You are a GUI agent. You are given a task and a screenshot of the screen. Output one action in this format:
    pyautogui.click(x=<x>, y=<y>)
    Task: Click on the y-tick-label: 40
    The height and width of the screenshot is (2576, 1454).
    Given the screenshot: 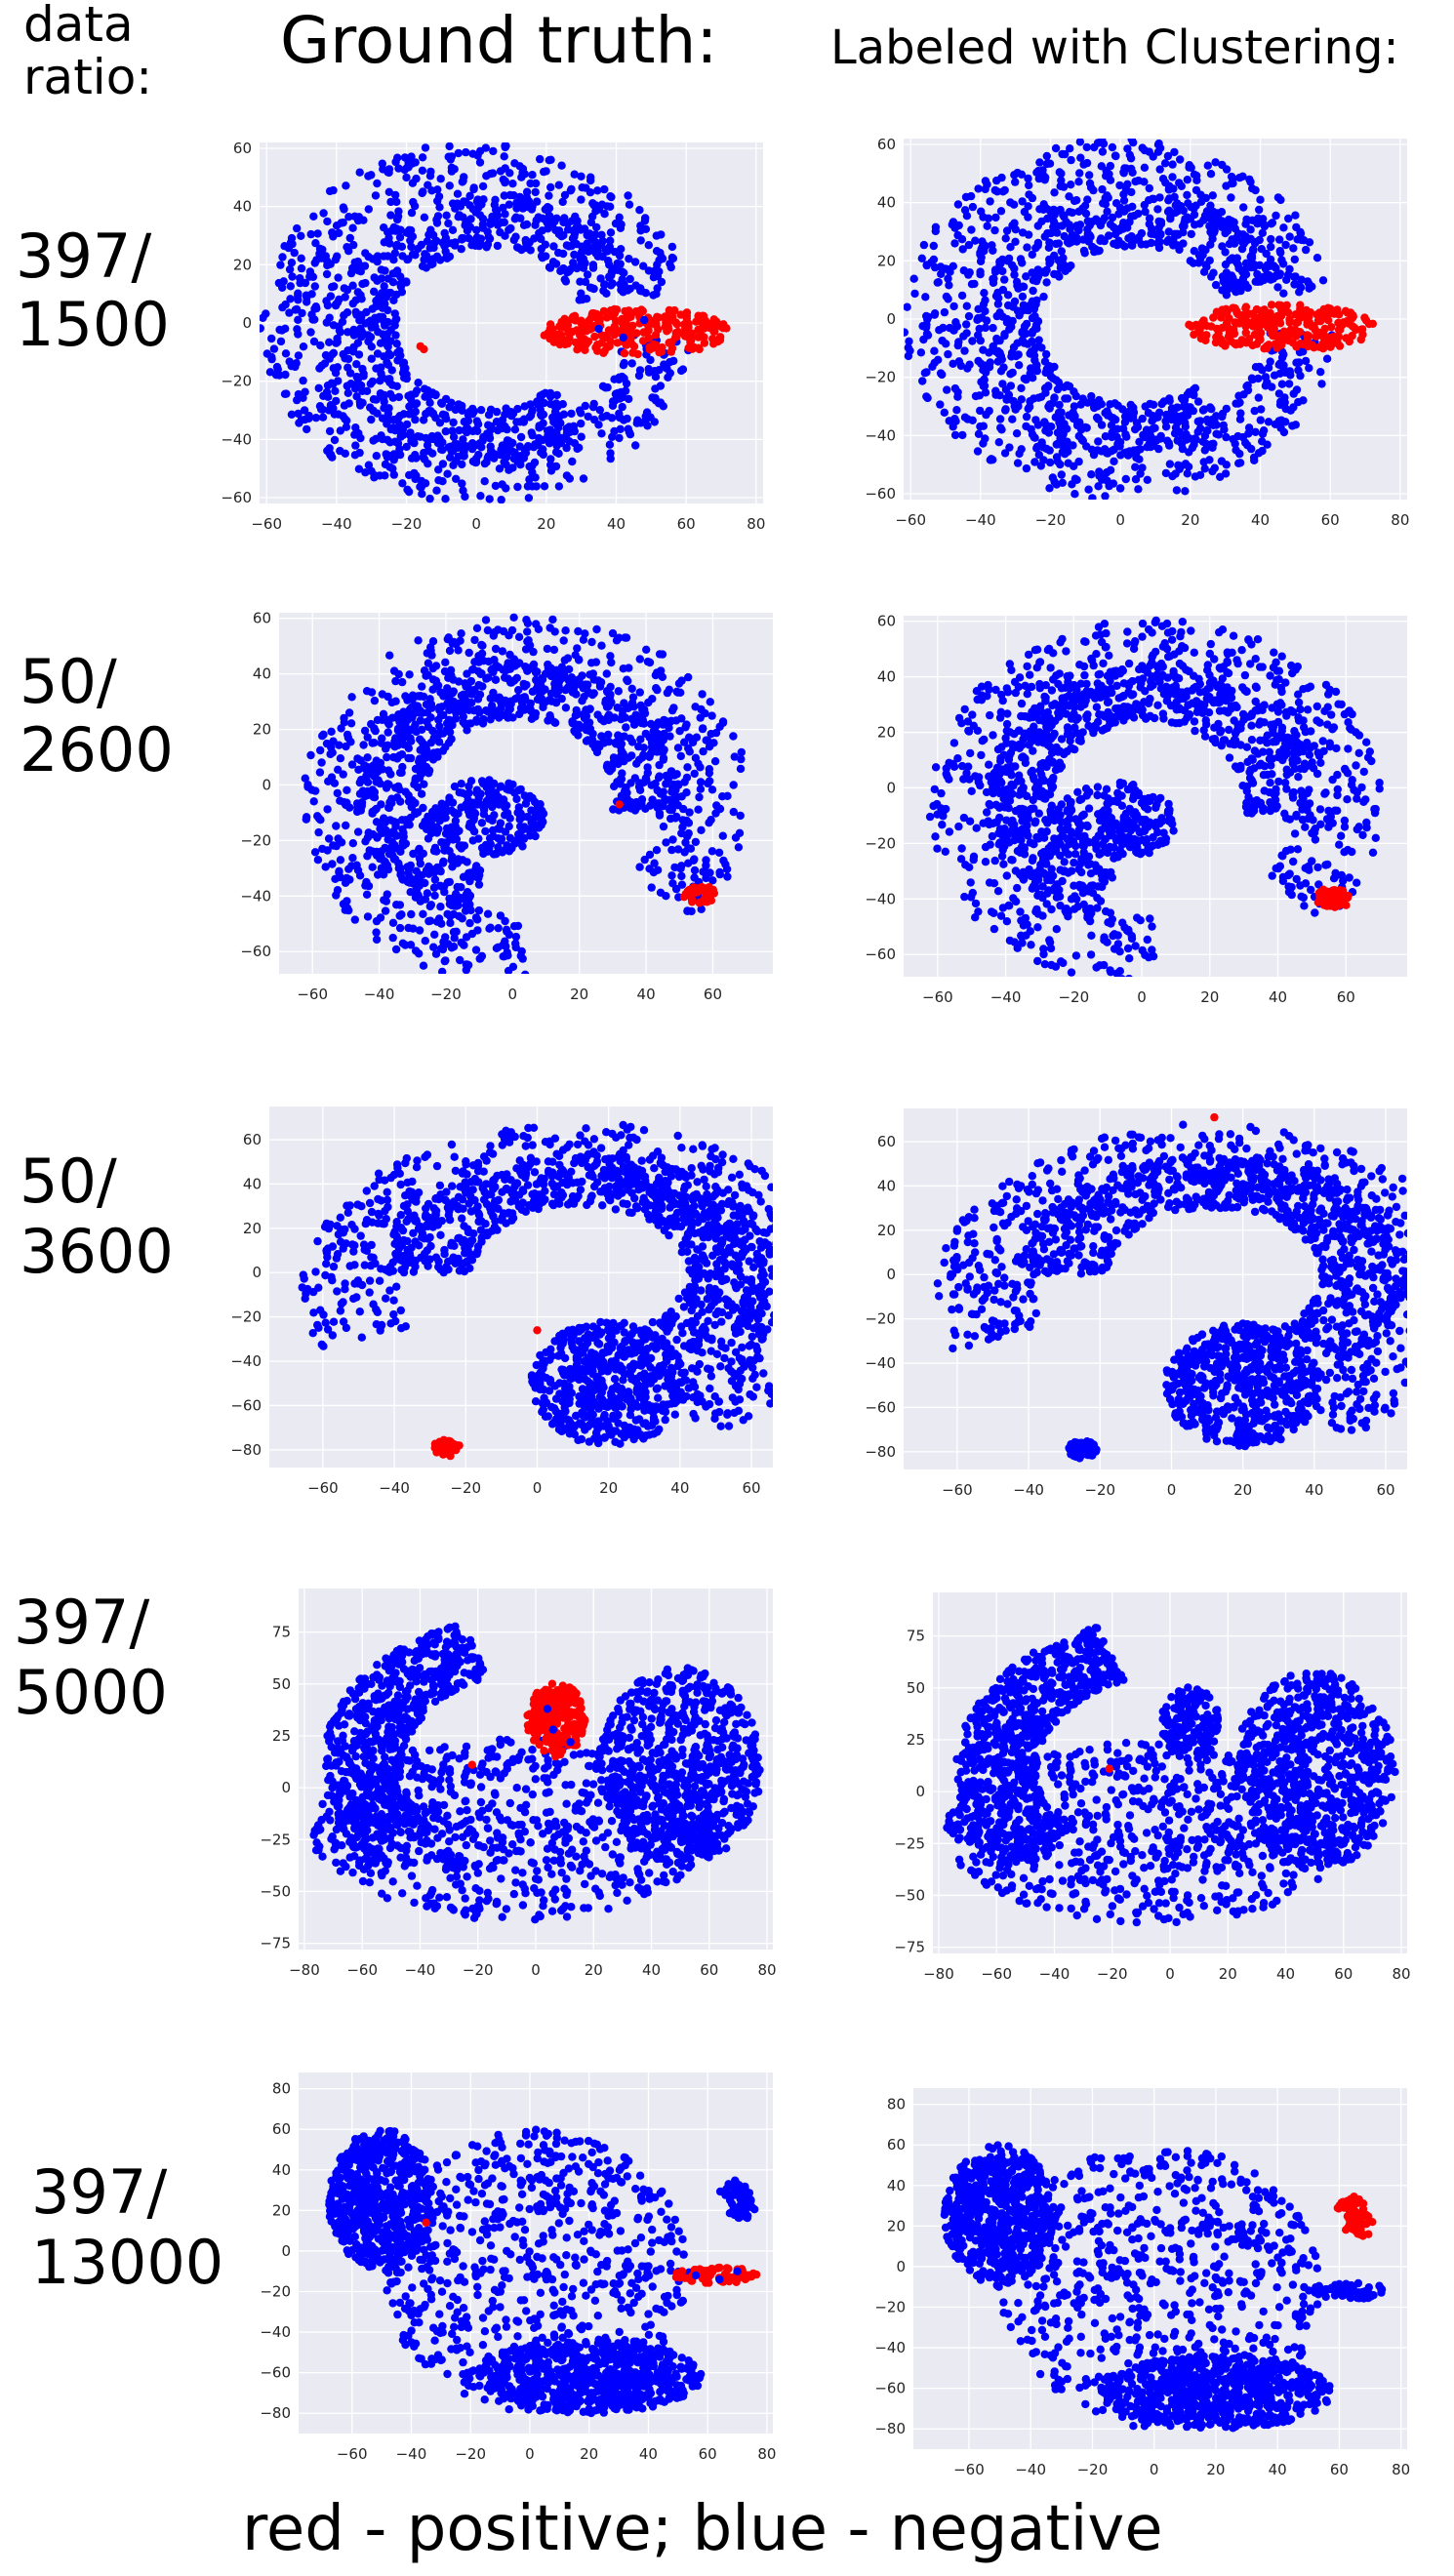 What is the action you would take?
    pyautogui.click(x=886, y=203)
    